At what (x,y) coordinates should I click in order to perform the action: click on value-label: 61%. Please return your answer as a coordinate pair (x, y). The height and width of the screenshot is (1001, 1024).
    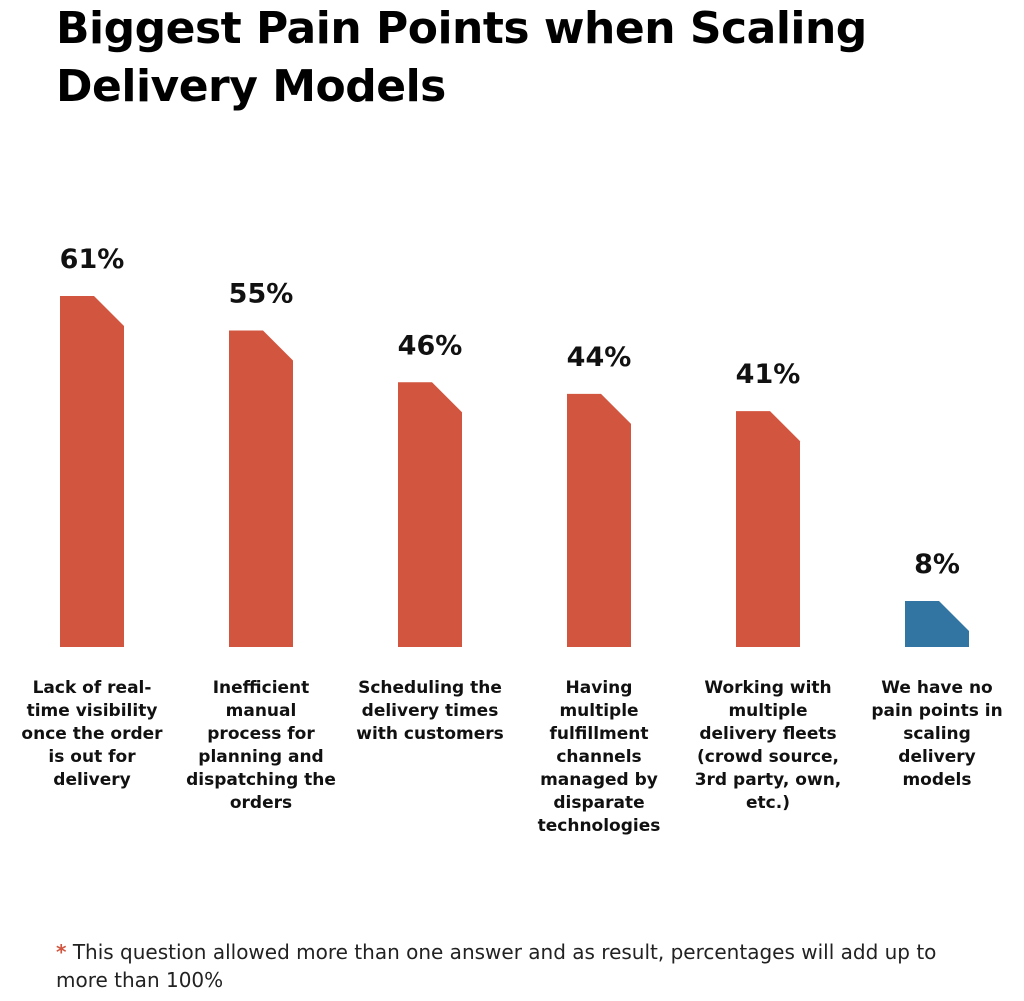
    Looking at the image, I should click on (92, 259).